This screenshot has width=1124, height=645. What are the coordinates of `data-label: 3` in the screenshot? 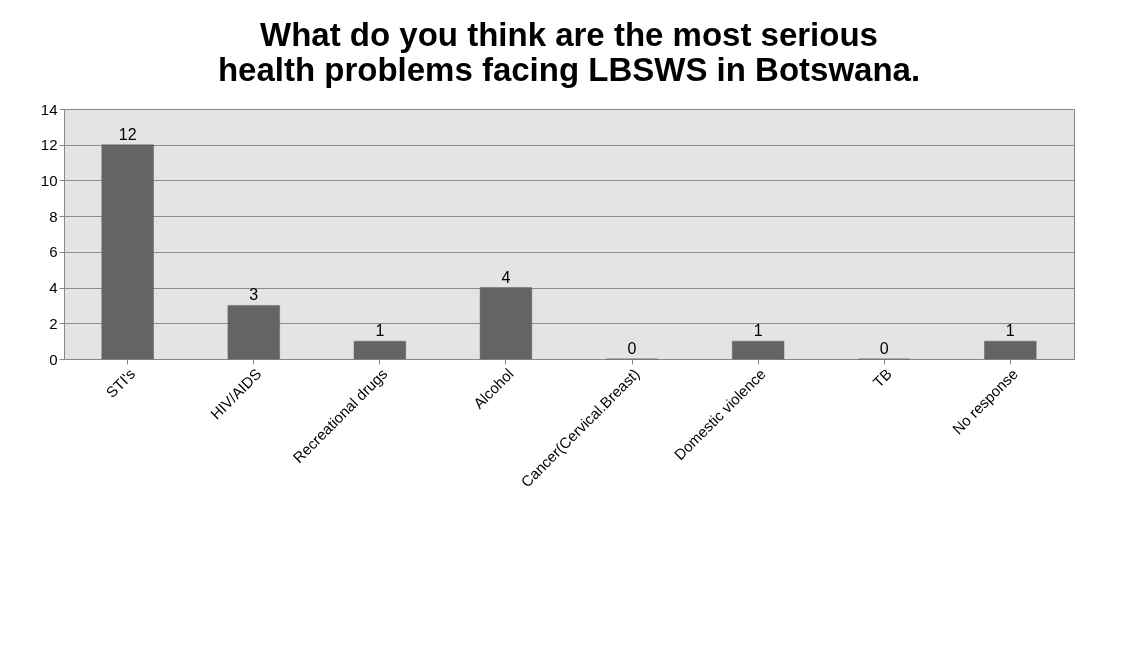 It's located at (254, 295).